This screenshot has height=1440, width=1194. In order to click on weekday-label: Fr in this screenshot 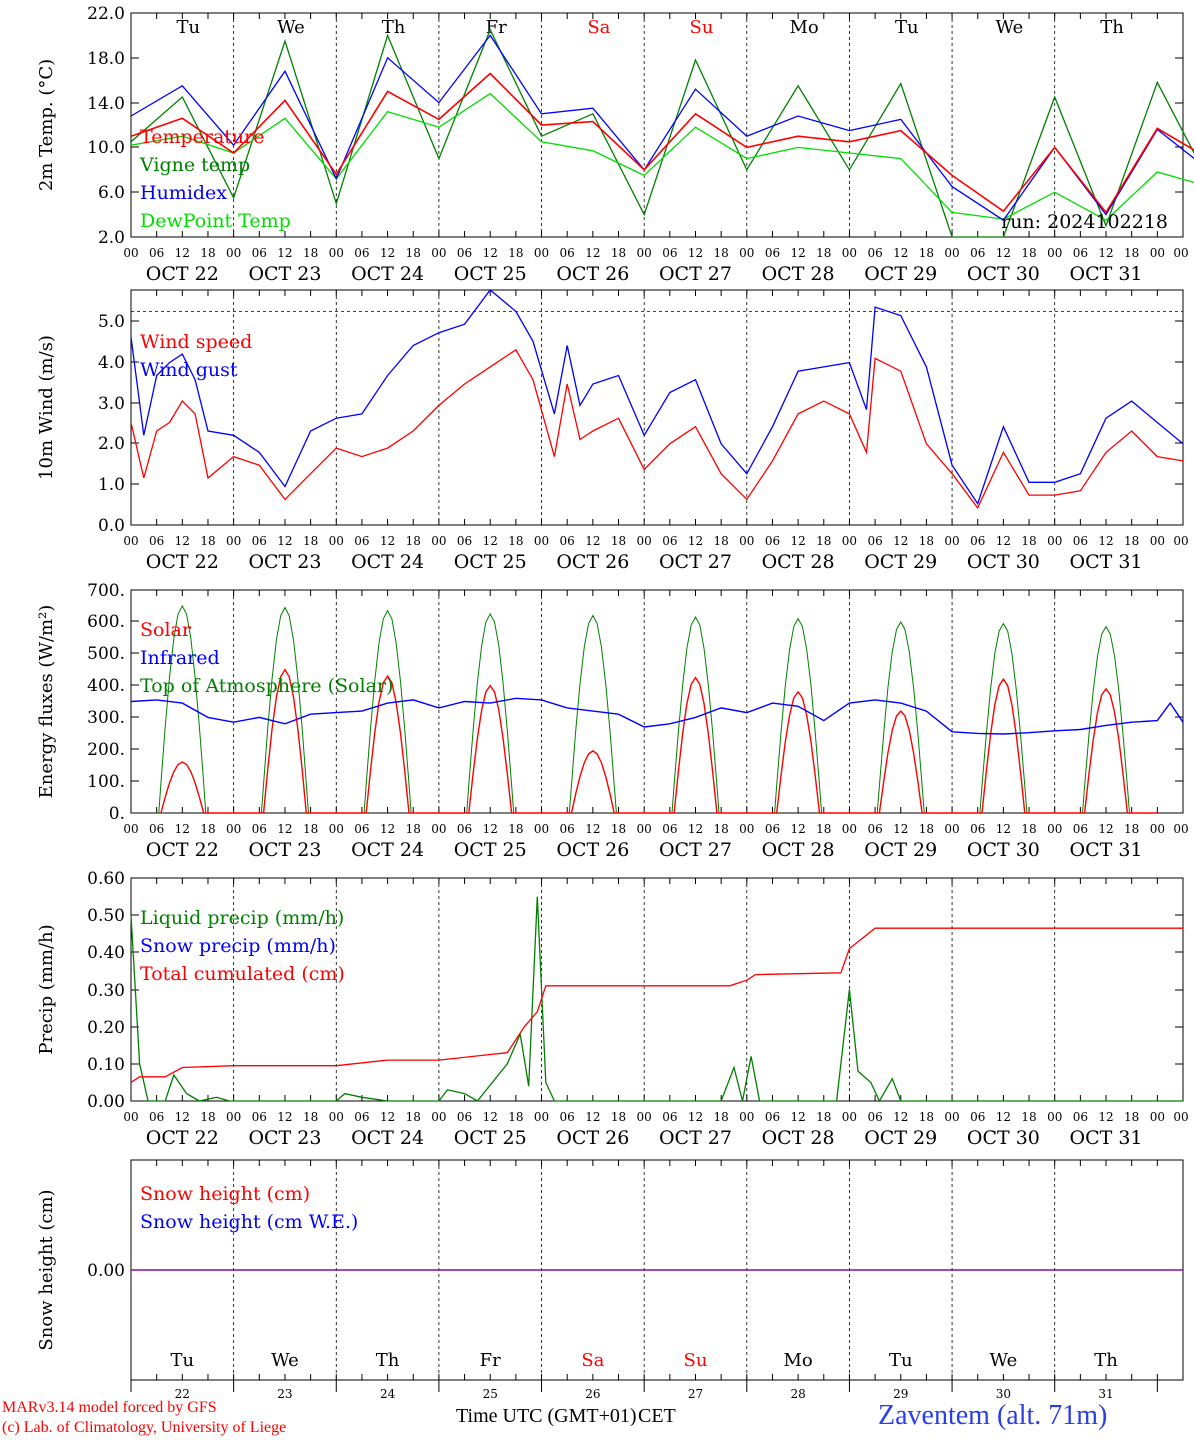, I will do `click(496, 27)`.